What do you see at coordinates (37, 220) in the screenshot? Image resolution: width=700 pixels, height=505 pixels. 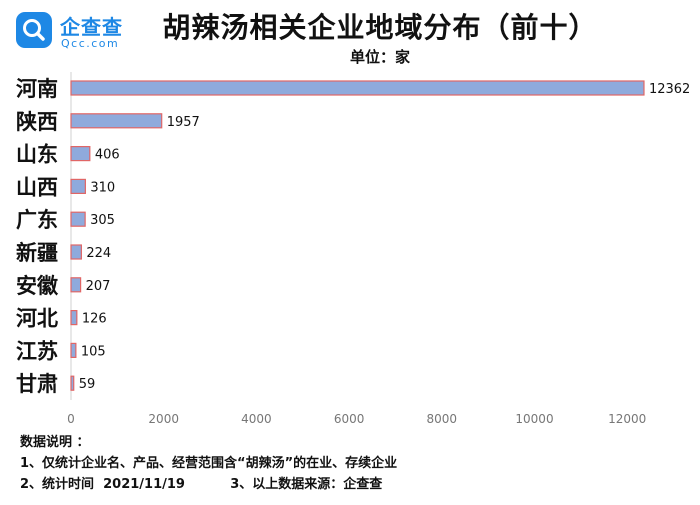 I see `category-label: 广东` at bounding box center [37, 220].